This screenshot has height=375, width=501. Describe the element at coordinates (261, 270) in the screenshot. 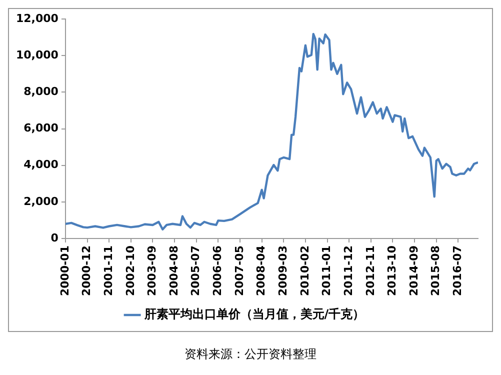

I see `x-tick-label: 2008-04` at that location.